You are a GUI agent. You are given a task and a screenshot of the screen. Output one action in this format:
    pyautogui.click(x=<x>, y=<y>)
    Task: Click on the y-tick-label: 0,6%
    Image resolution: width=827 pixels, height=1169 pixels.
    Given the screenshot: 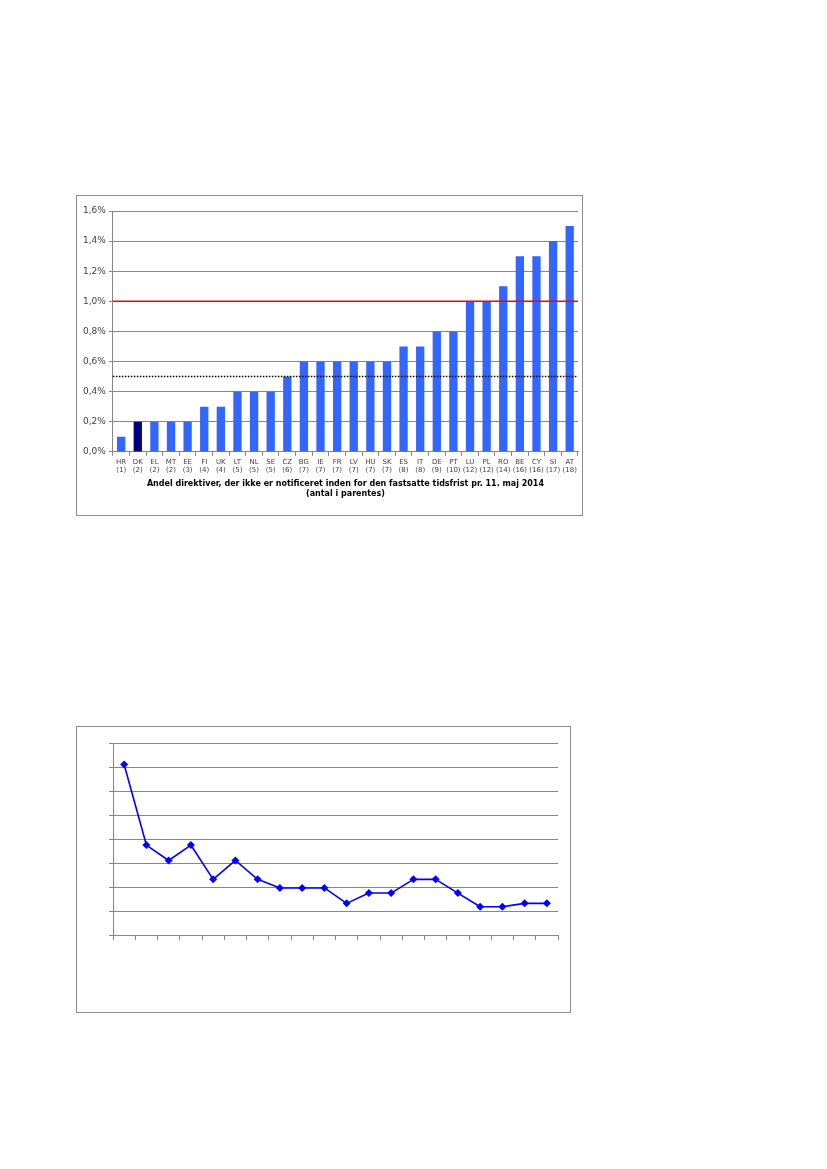 What is the action you would take?
    pyautogui.click(x=94, y=360)
    